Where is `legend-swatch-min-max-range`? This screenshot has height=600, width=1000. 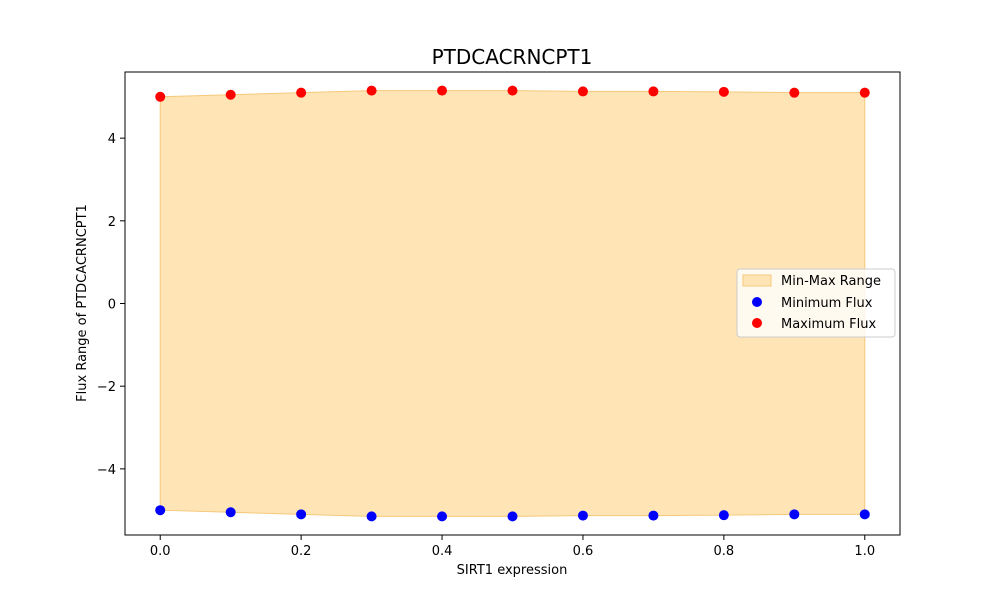
legend-swatch-min-max-range is located at coordinates (757, 280).